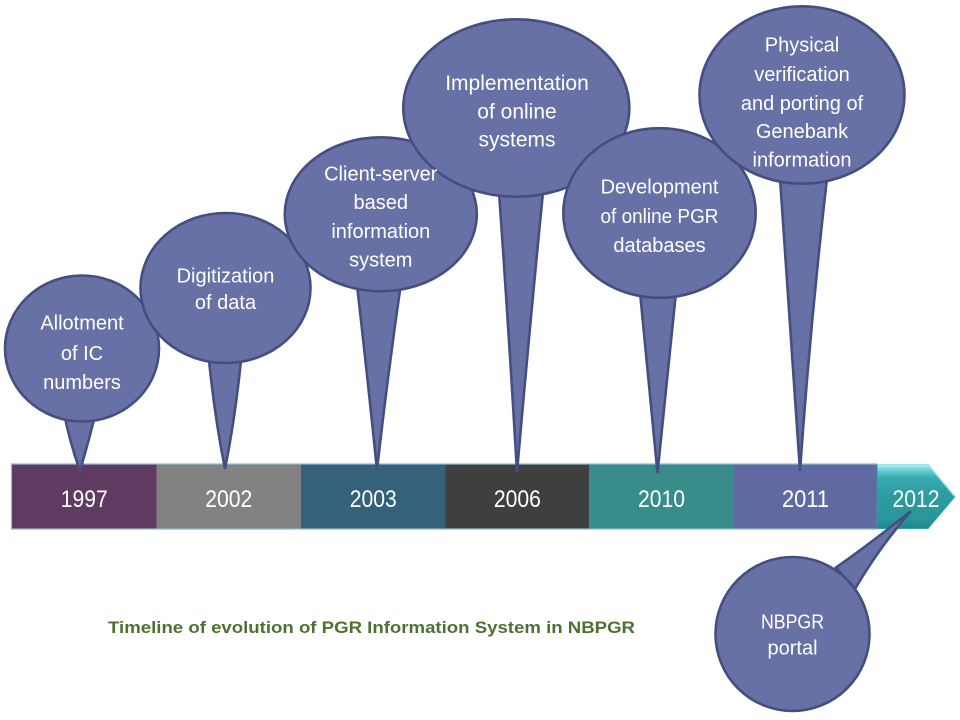 This screenshot has height=720, width=960. Describe the element at coordinates (802, 75) in the screenshot. I see `svg-text: verification` at that location.